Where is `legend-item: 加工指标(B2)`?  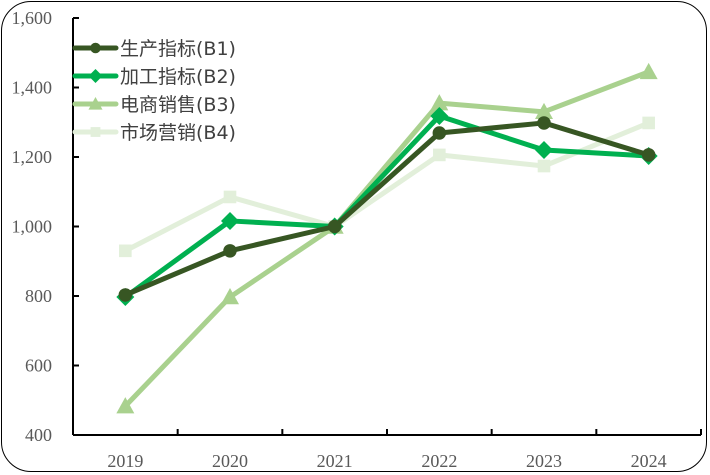 legend-item: 加工指标(B2) is located at coordinates (154, 77).